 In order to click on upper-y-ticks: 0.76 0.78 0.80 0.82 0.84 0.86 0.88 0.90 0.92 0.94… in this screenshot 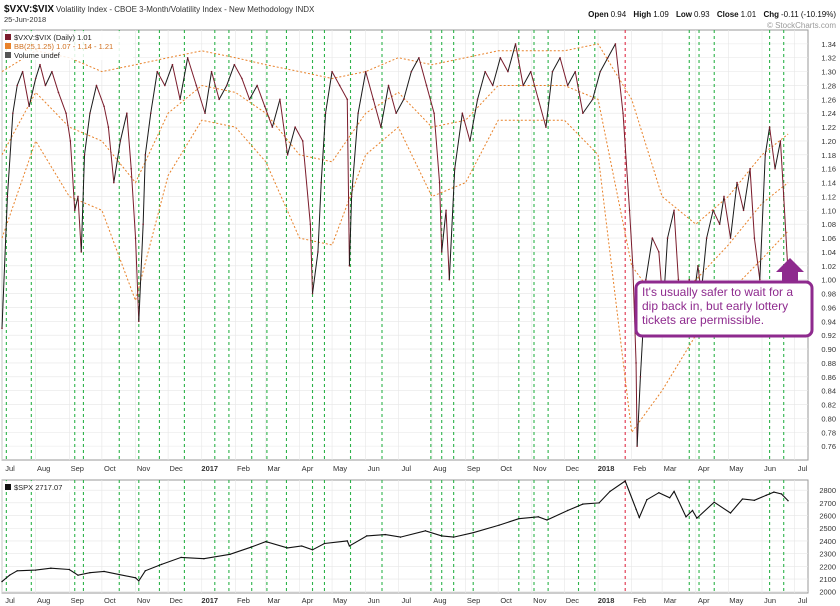, I will do `click(828, 245)`.